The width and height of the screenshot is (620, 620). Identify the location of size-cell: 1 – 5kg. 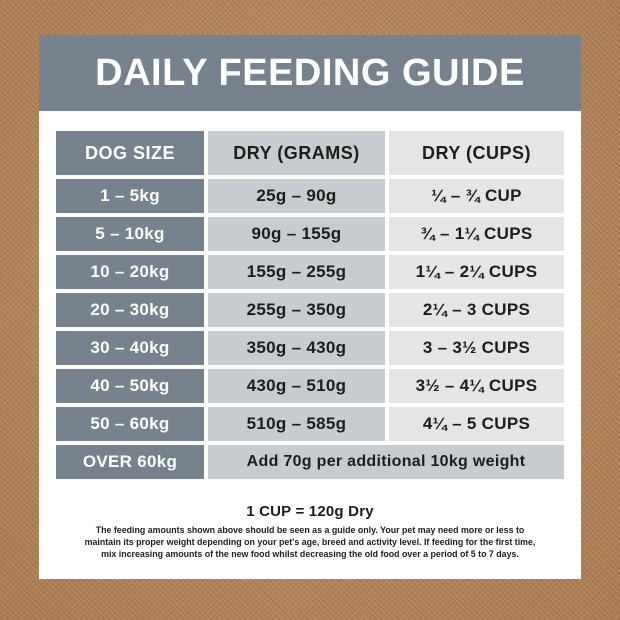
(130, 196).